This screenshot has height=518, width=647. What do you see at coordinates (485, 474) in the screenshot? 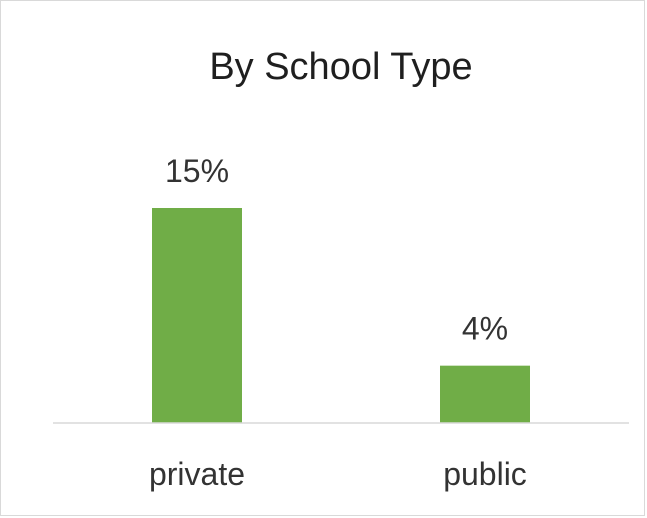
I see `category-label-public: public` at bounding box center [485, 474].